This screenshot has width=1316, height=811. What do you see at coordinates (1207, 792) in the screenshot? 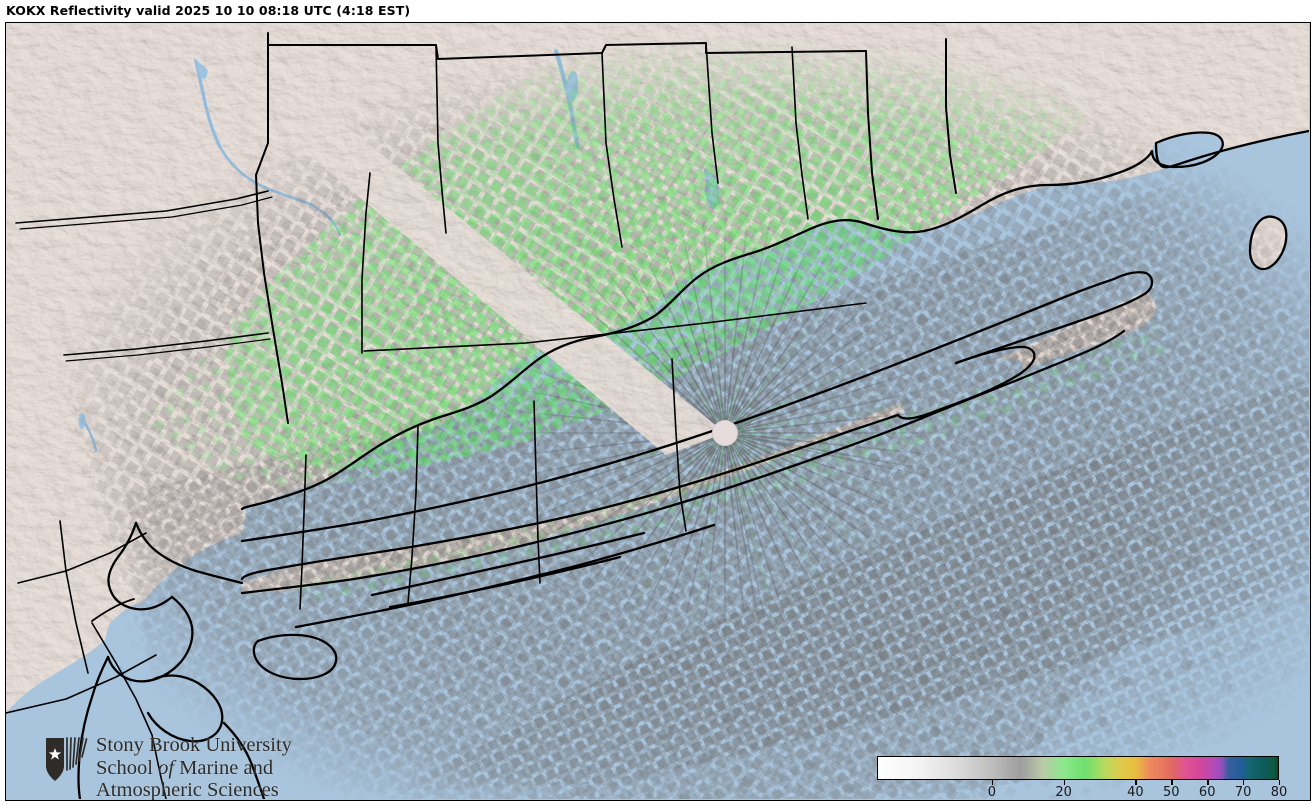
I see `colorbar-tick-label: 60` at bounding box center [1207, 792].